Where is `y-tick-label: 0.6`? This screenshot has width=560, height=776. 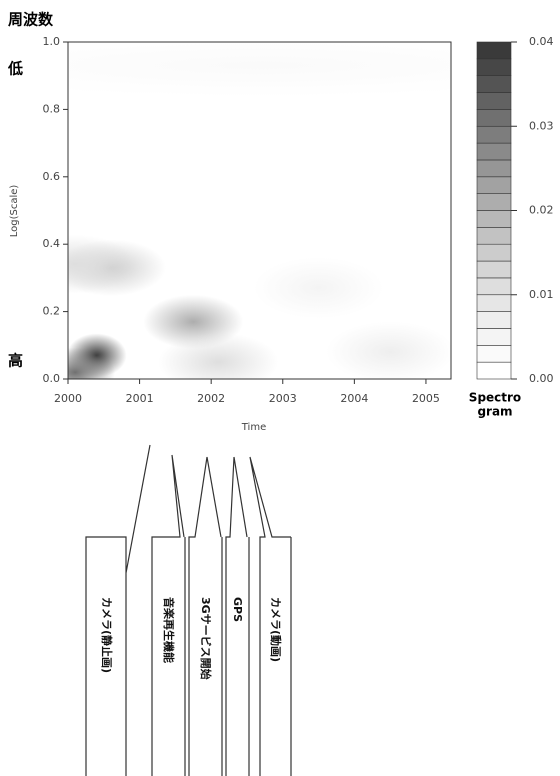
y-tick-label: 0.6 is located at coordinates (52, 176).